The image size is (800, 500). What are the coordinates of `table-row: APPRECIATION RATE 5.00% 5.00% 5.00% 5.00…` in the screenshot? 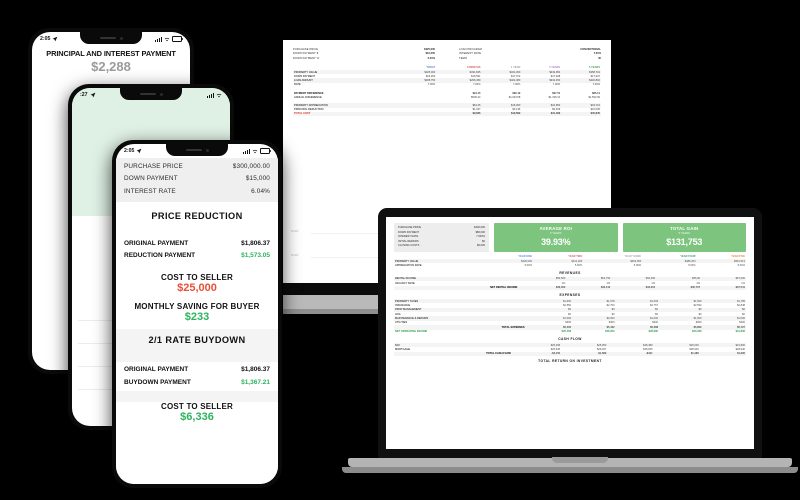 It's located at (570, 265).